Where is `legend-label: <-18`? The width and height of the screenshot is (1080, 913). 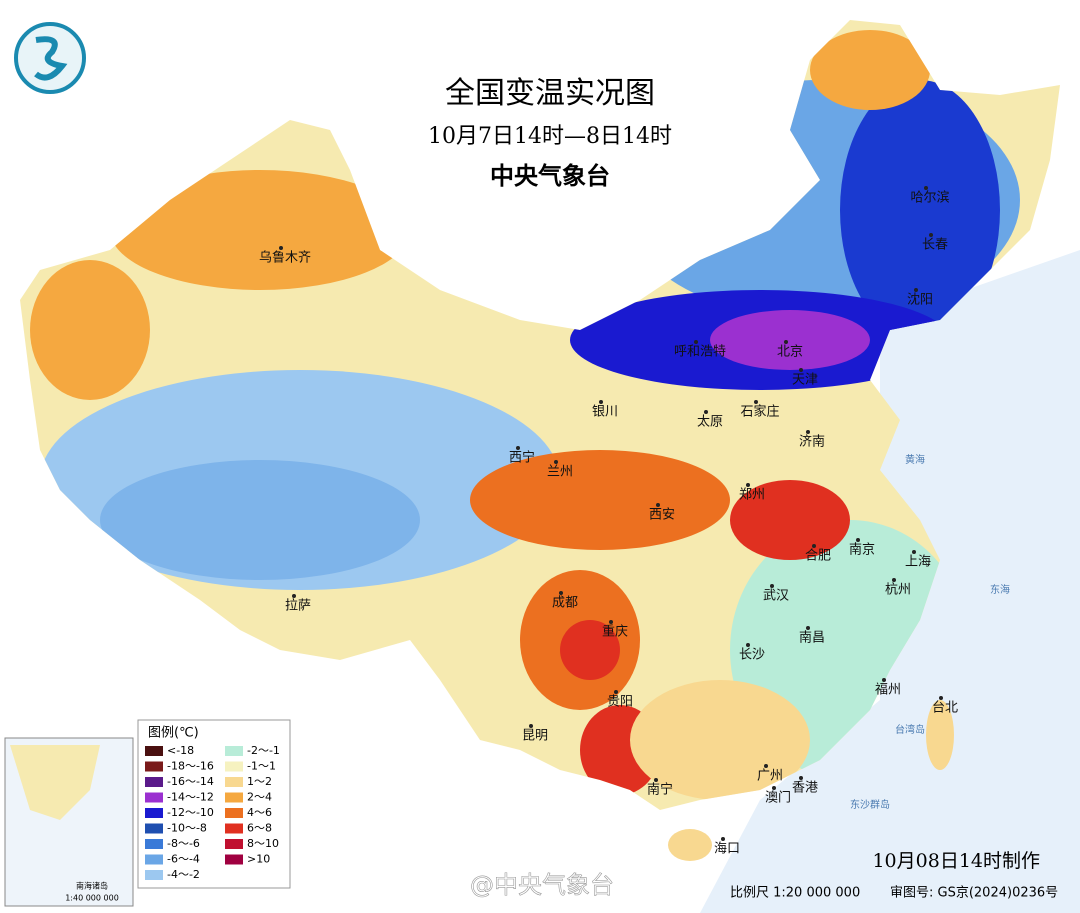
legend-label: <-18 is located at coordinates (180, 750).